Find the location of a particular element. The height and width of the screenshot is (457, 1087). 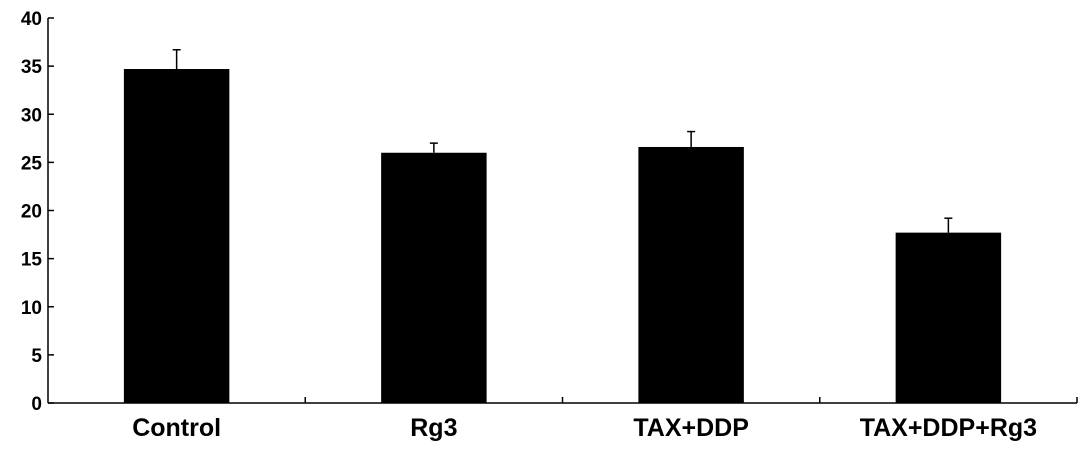

y-tick-labels: 0 5 10 15 20 25 30 35 40 is located at coordinates (32, 212).